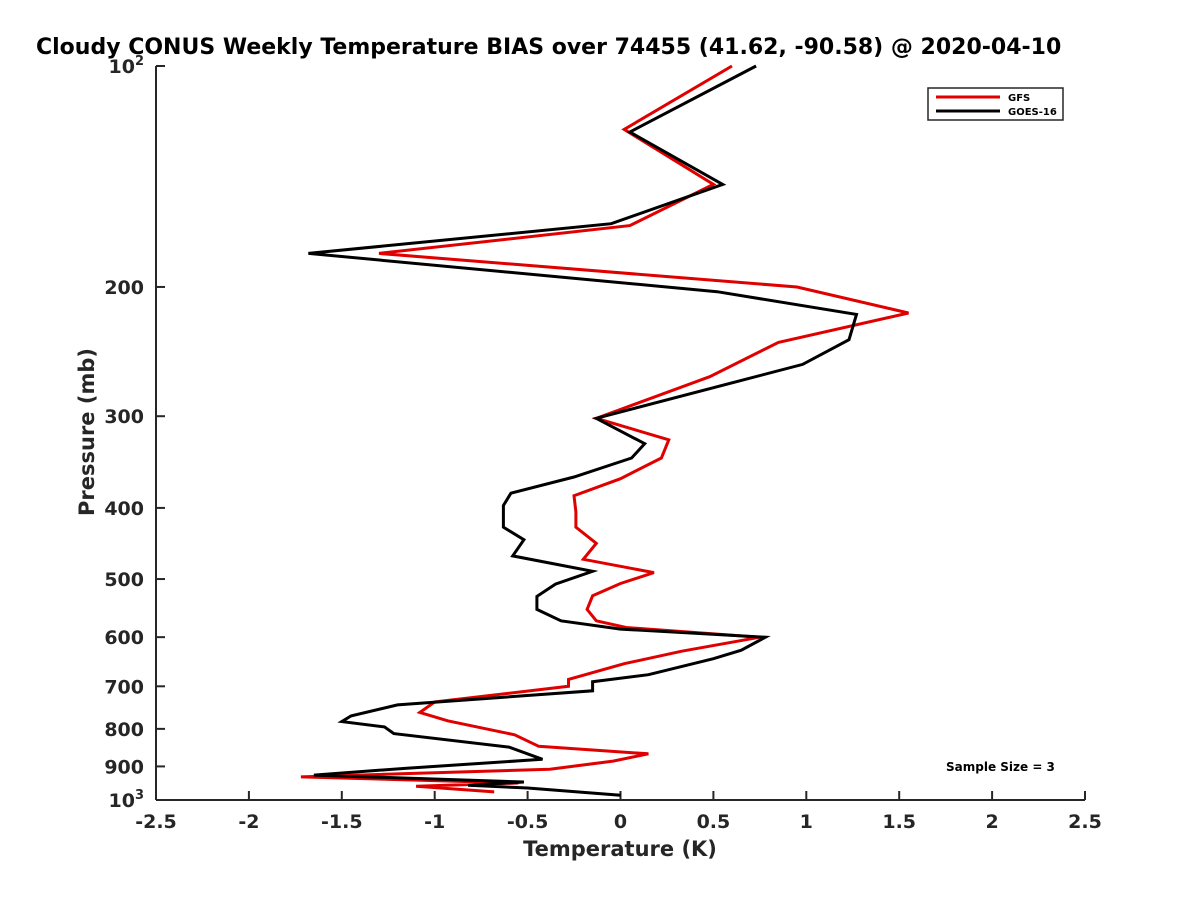  What do you see at coordinates (124, 417) in the screenshot?
I see `y-tick-label: 300` at bounding box center [124, 417].